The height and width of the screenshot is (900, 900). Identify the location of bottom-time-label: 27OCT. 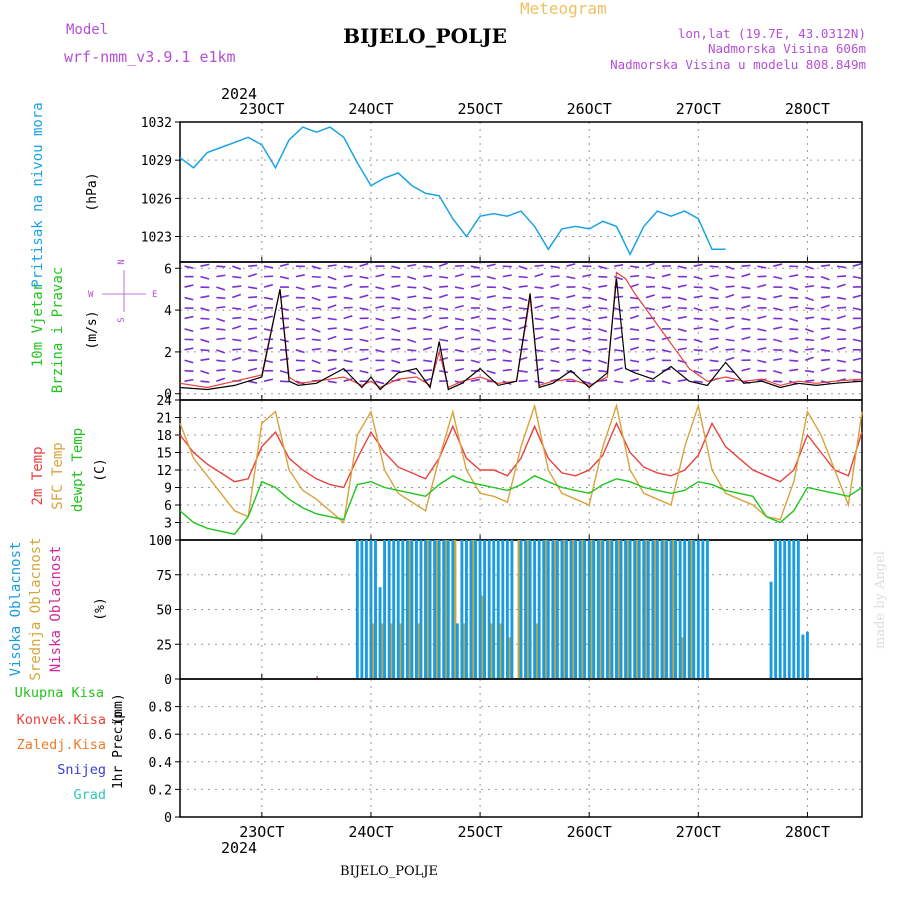
(698, 832).